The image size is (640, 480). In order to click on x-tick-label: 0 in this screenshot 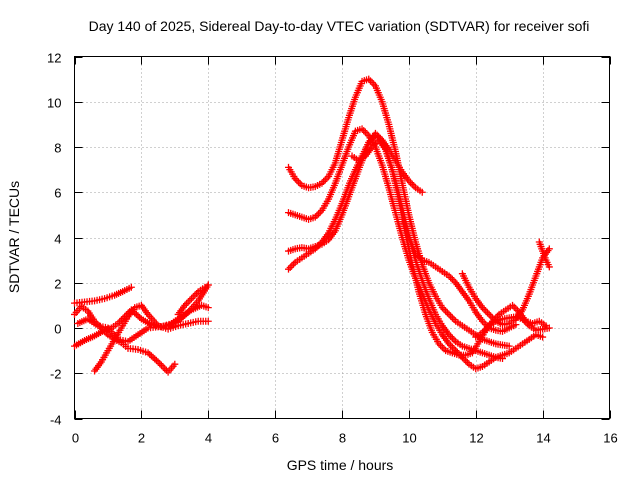, I will do `click(75, 438)`.